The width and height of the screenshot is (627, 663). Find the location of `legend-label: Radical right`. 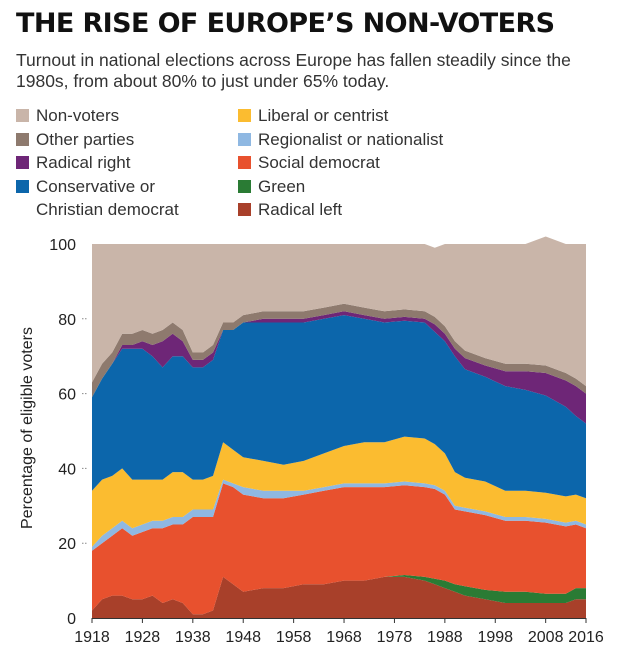

legend-label: Radical right is located at coordinates (83, 162).